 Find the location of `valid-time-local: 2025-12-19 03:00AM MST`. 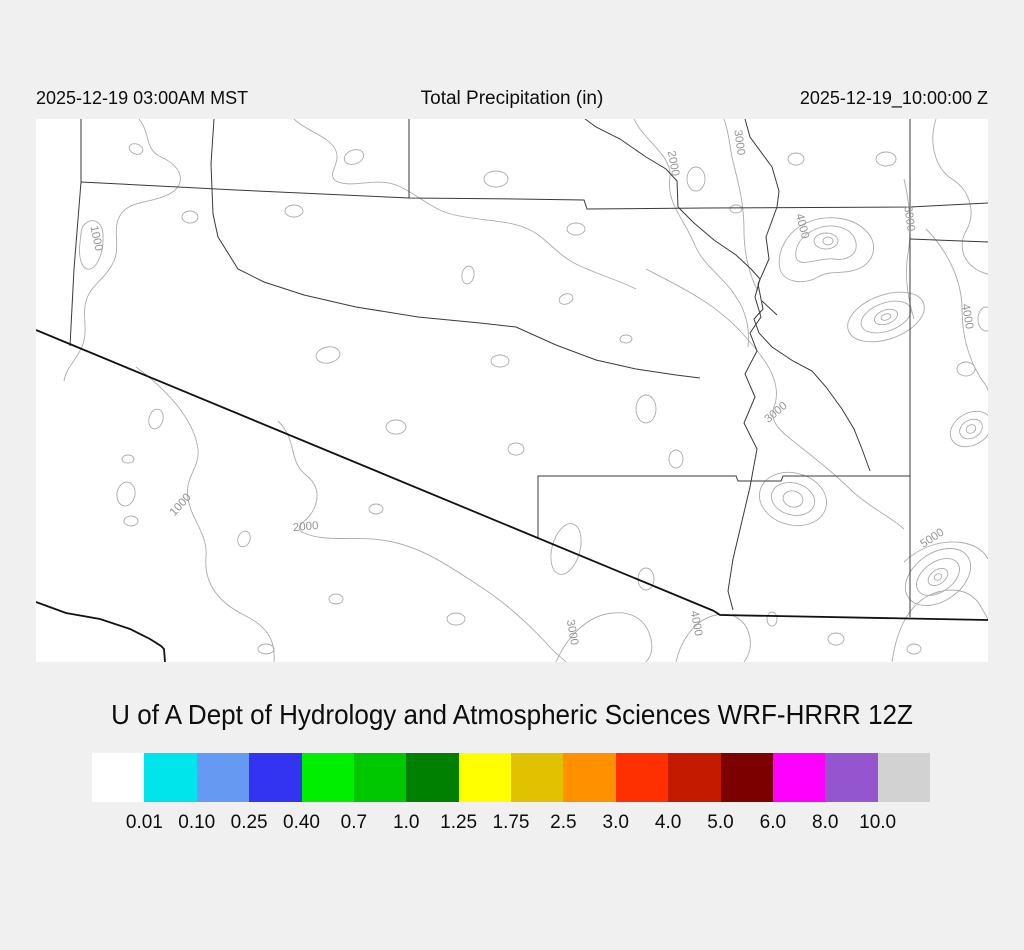

valid-time-local: 2025-12-19 03:00AM MST is located at coordinates (142, 98).